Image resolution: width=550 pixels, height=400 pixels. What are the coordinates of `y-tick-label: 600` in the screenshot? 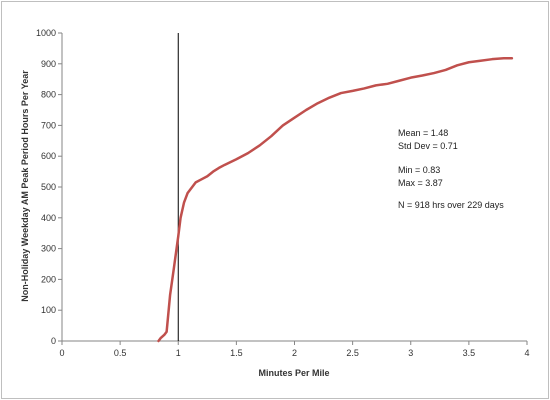 It's located at (48, 156).